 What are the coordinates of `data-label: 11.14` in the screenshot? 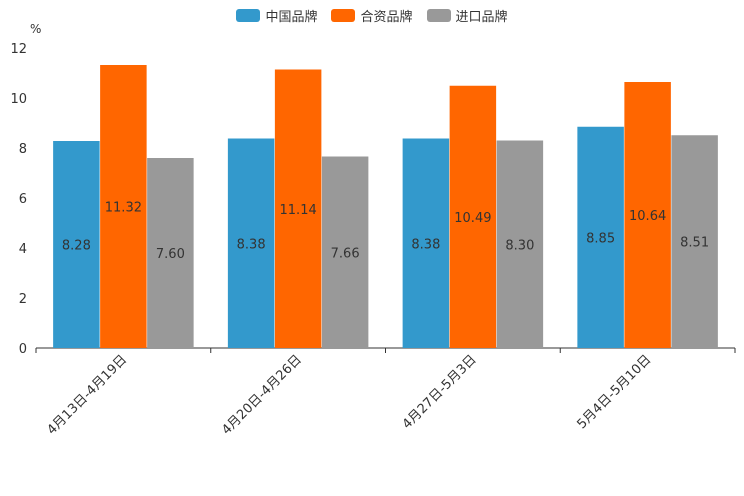 It's located at (298, 210).